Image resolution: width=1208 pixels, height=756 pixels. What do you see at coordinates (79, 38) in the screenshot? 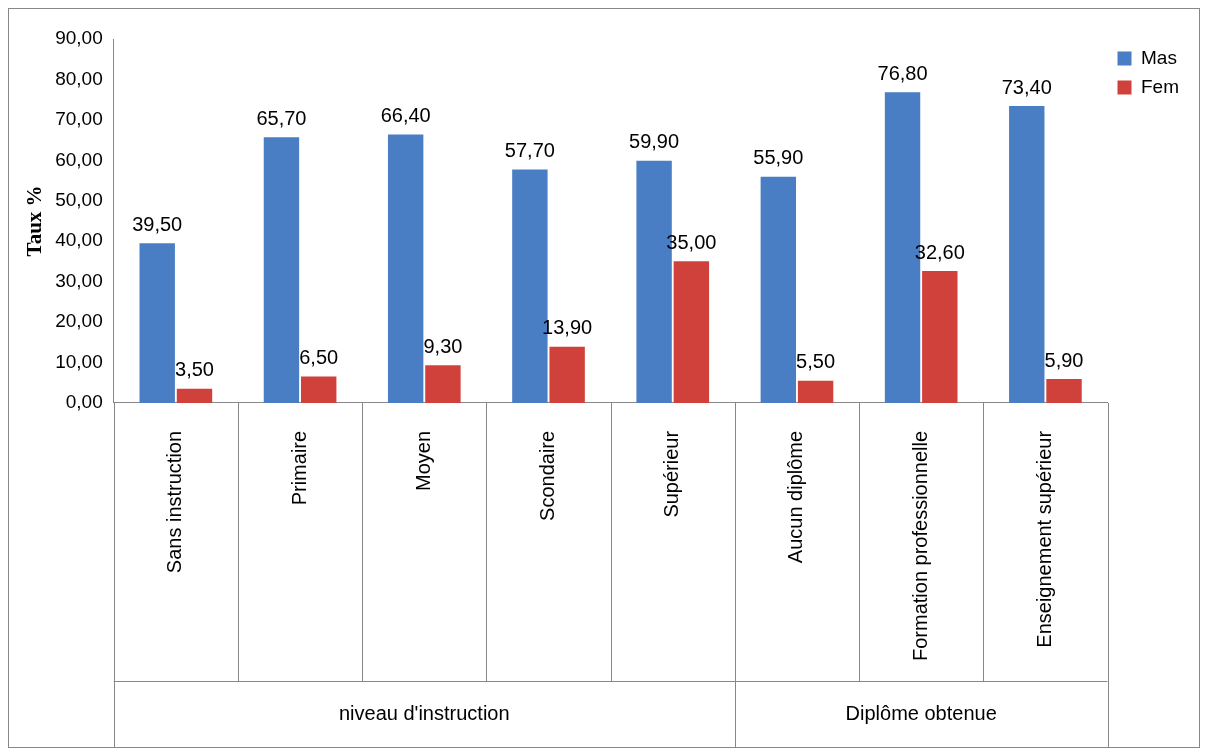
I see `y-tick-label: 90,00` at bounding box center [79, 38].